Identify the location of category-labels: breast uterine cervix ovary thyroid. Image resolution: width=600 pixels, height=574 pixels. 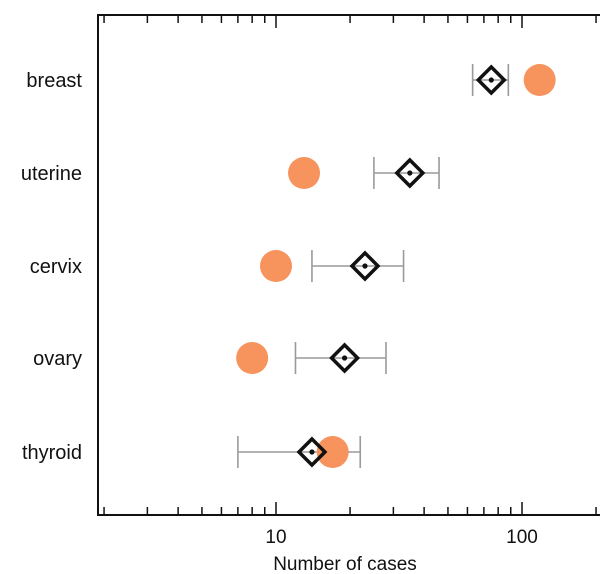
(52, 267).